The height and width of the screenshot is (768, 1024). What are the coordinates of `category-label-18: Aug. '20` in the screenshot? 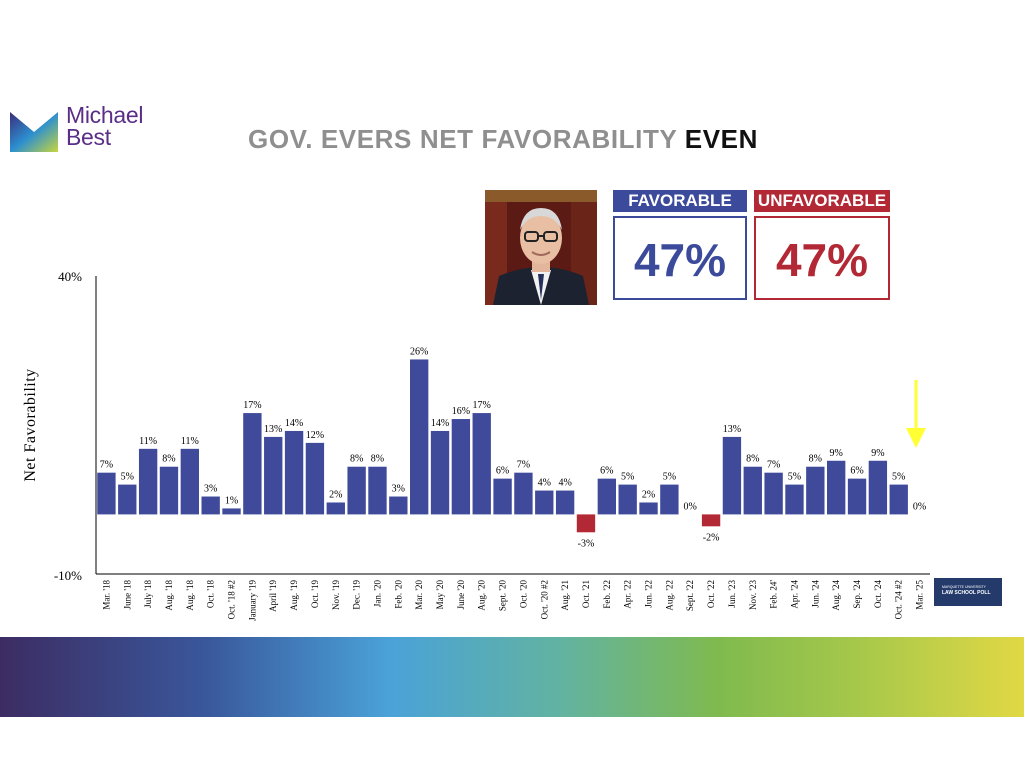 It's located at (482, 595).